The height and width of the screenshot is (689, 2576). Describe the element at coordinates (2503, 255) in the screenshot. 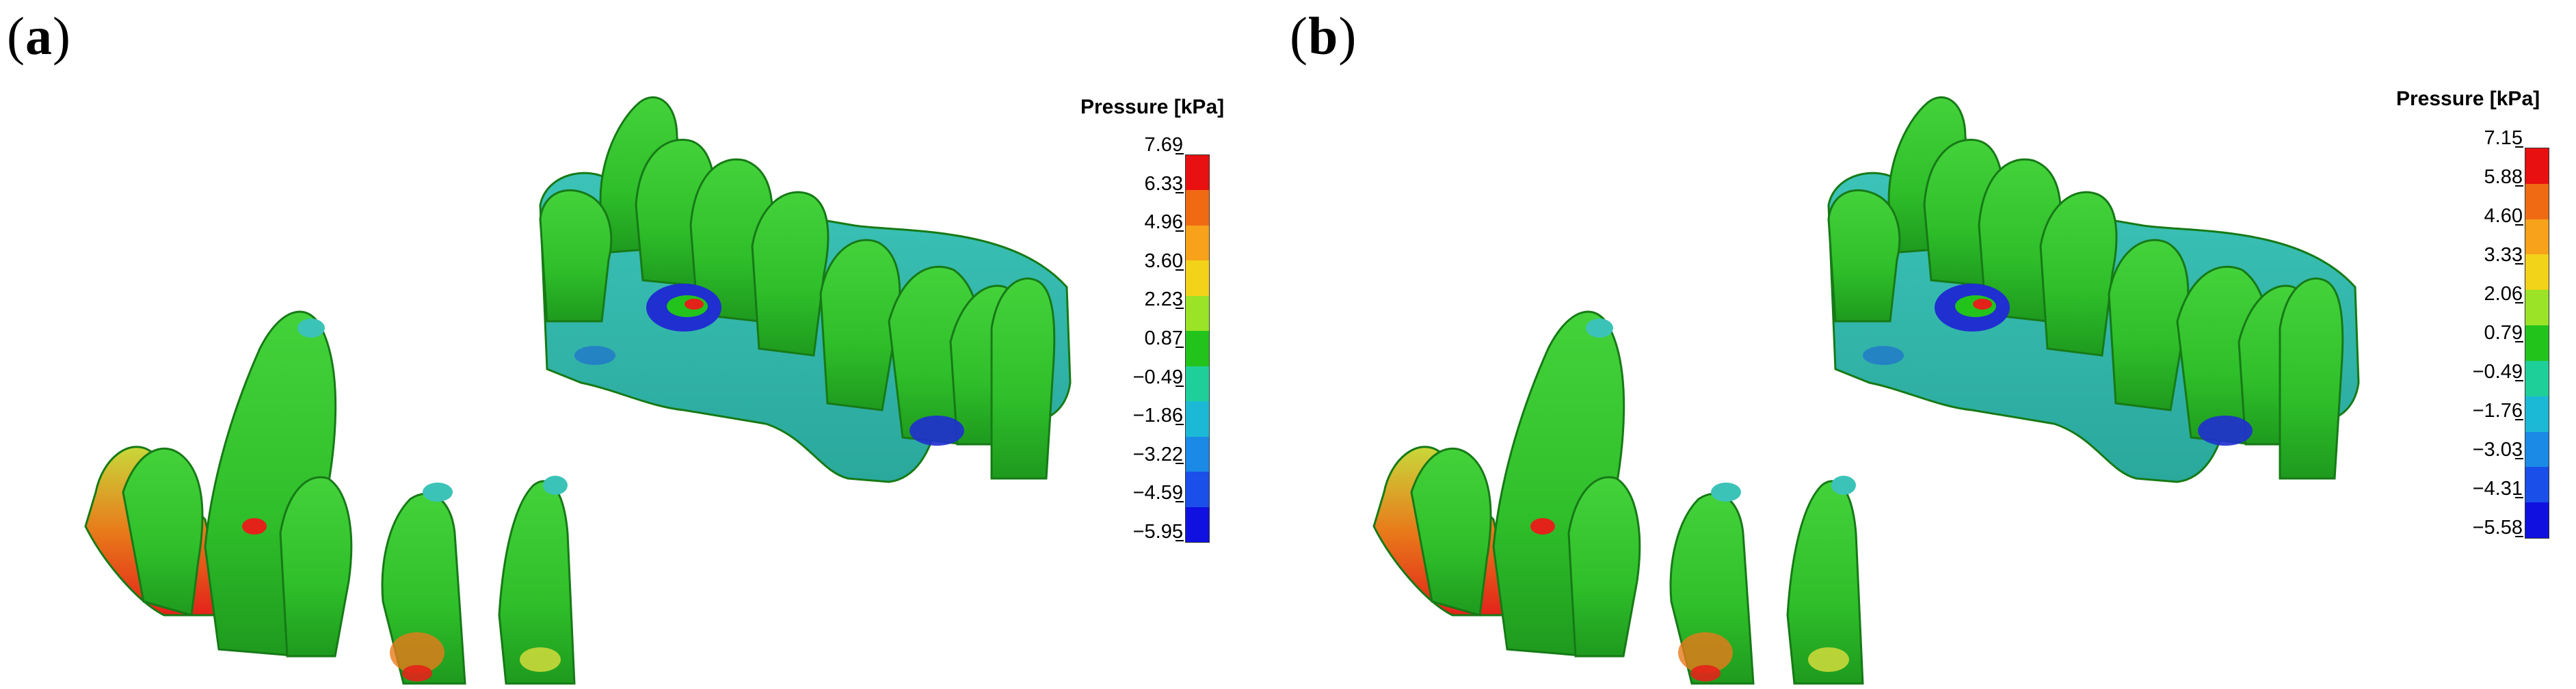

I see `legend-tick-label: 3.33` at that location.